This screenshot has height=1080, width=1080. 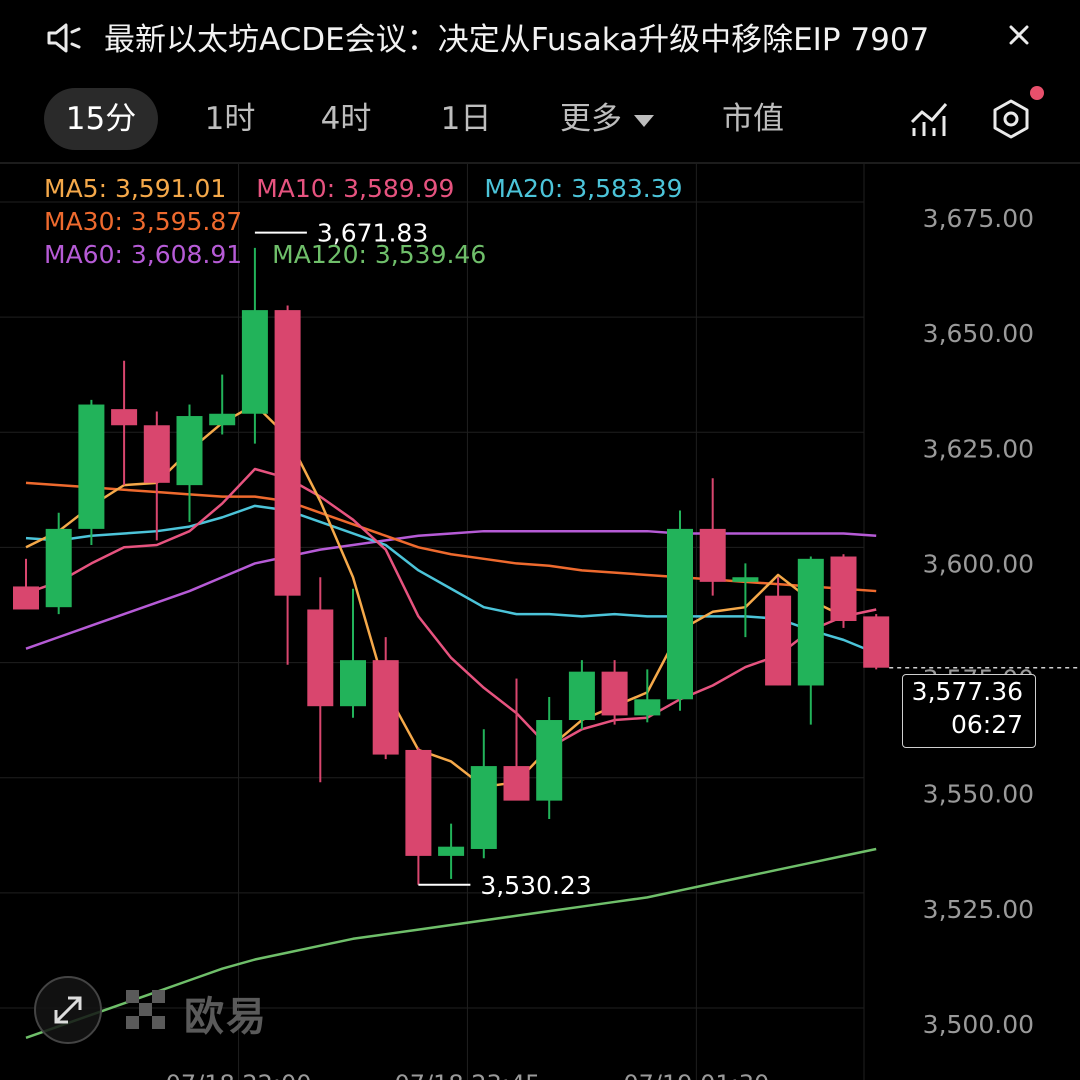 I want to click on interval-tabs: 15分 1时 4时 1日 更多 市值, so click(x=540, y=119).